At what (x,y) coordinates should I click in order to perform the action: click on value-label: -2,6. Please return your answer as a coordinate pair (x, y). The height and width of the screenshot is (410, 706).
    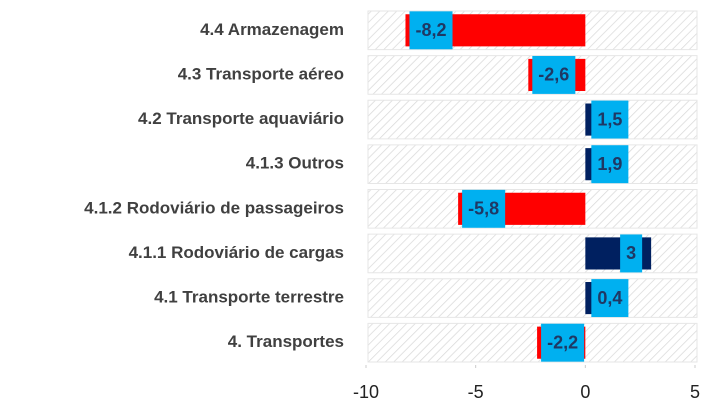
    Looking at the image, I should click on (553, 75).